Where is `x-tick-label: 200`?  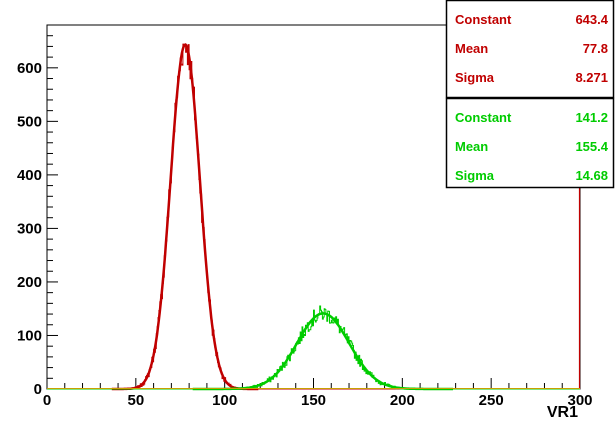
x-tick-label: 200 is located at coordinates (402, 400).